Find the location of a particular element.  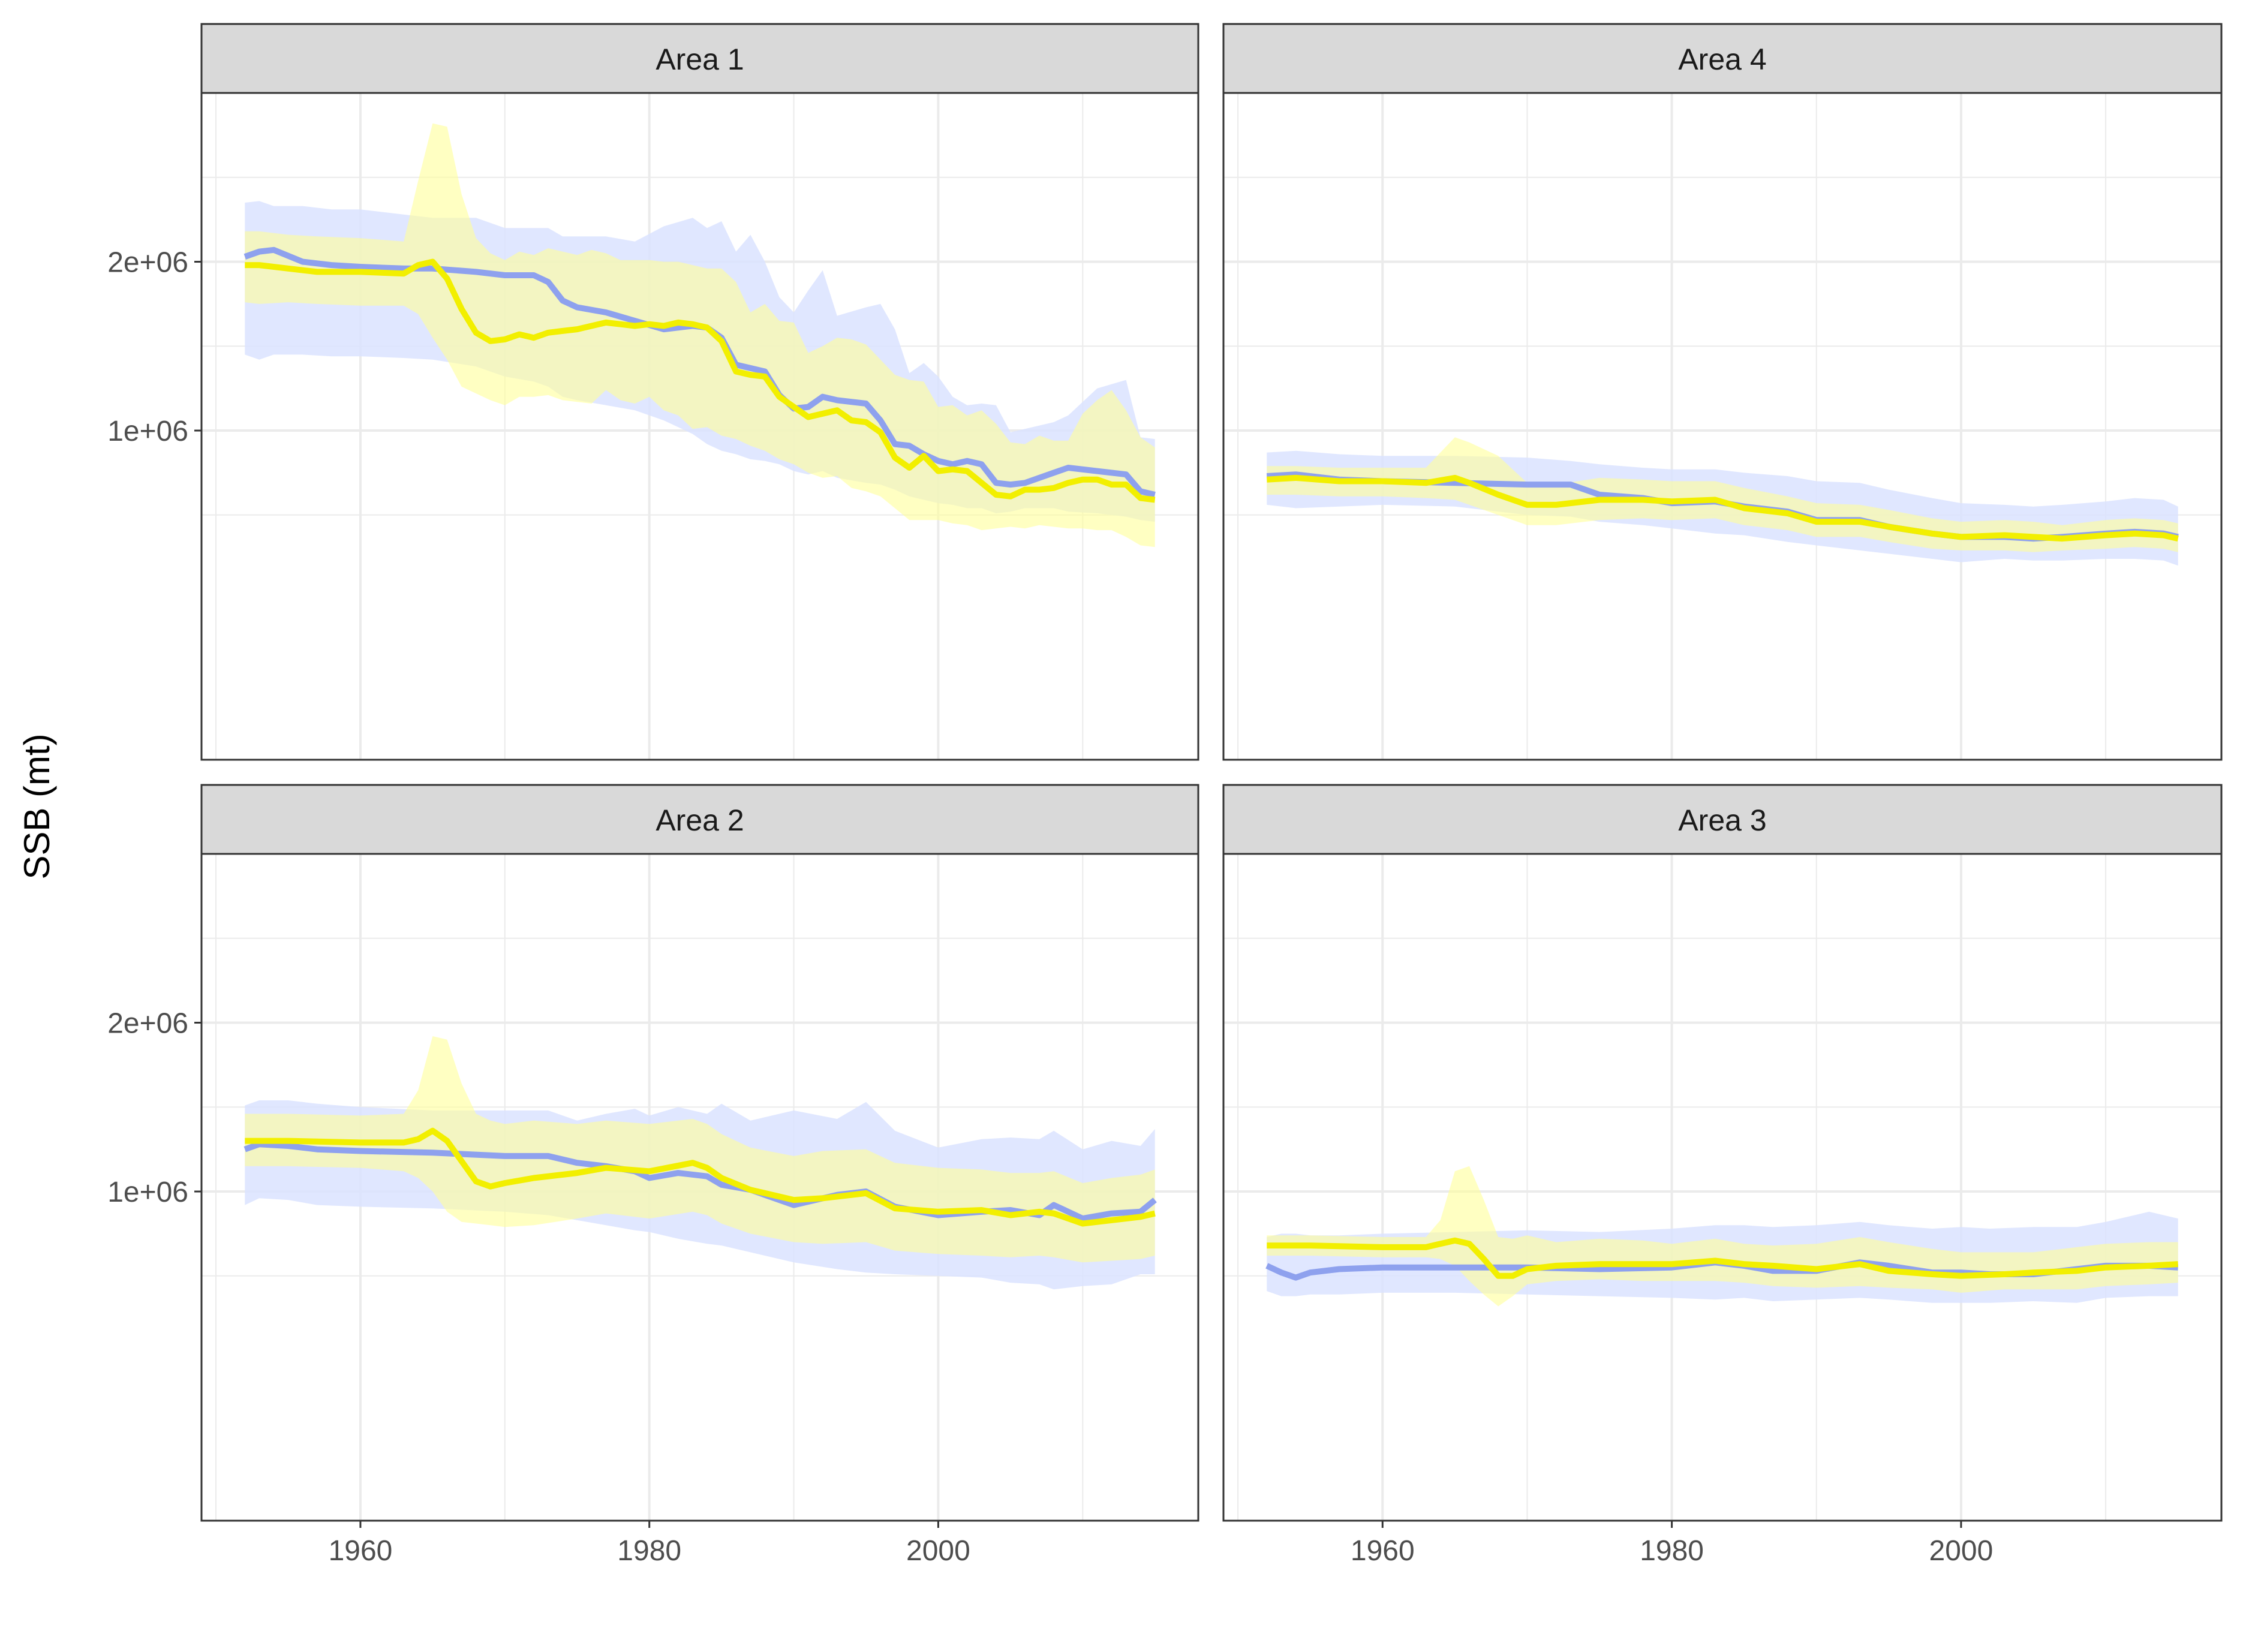

strip-label: Area 3 is located at coordinates (1722, 820).